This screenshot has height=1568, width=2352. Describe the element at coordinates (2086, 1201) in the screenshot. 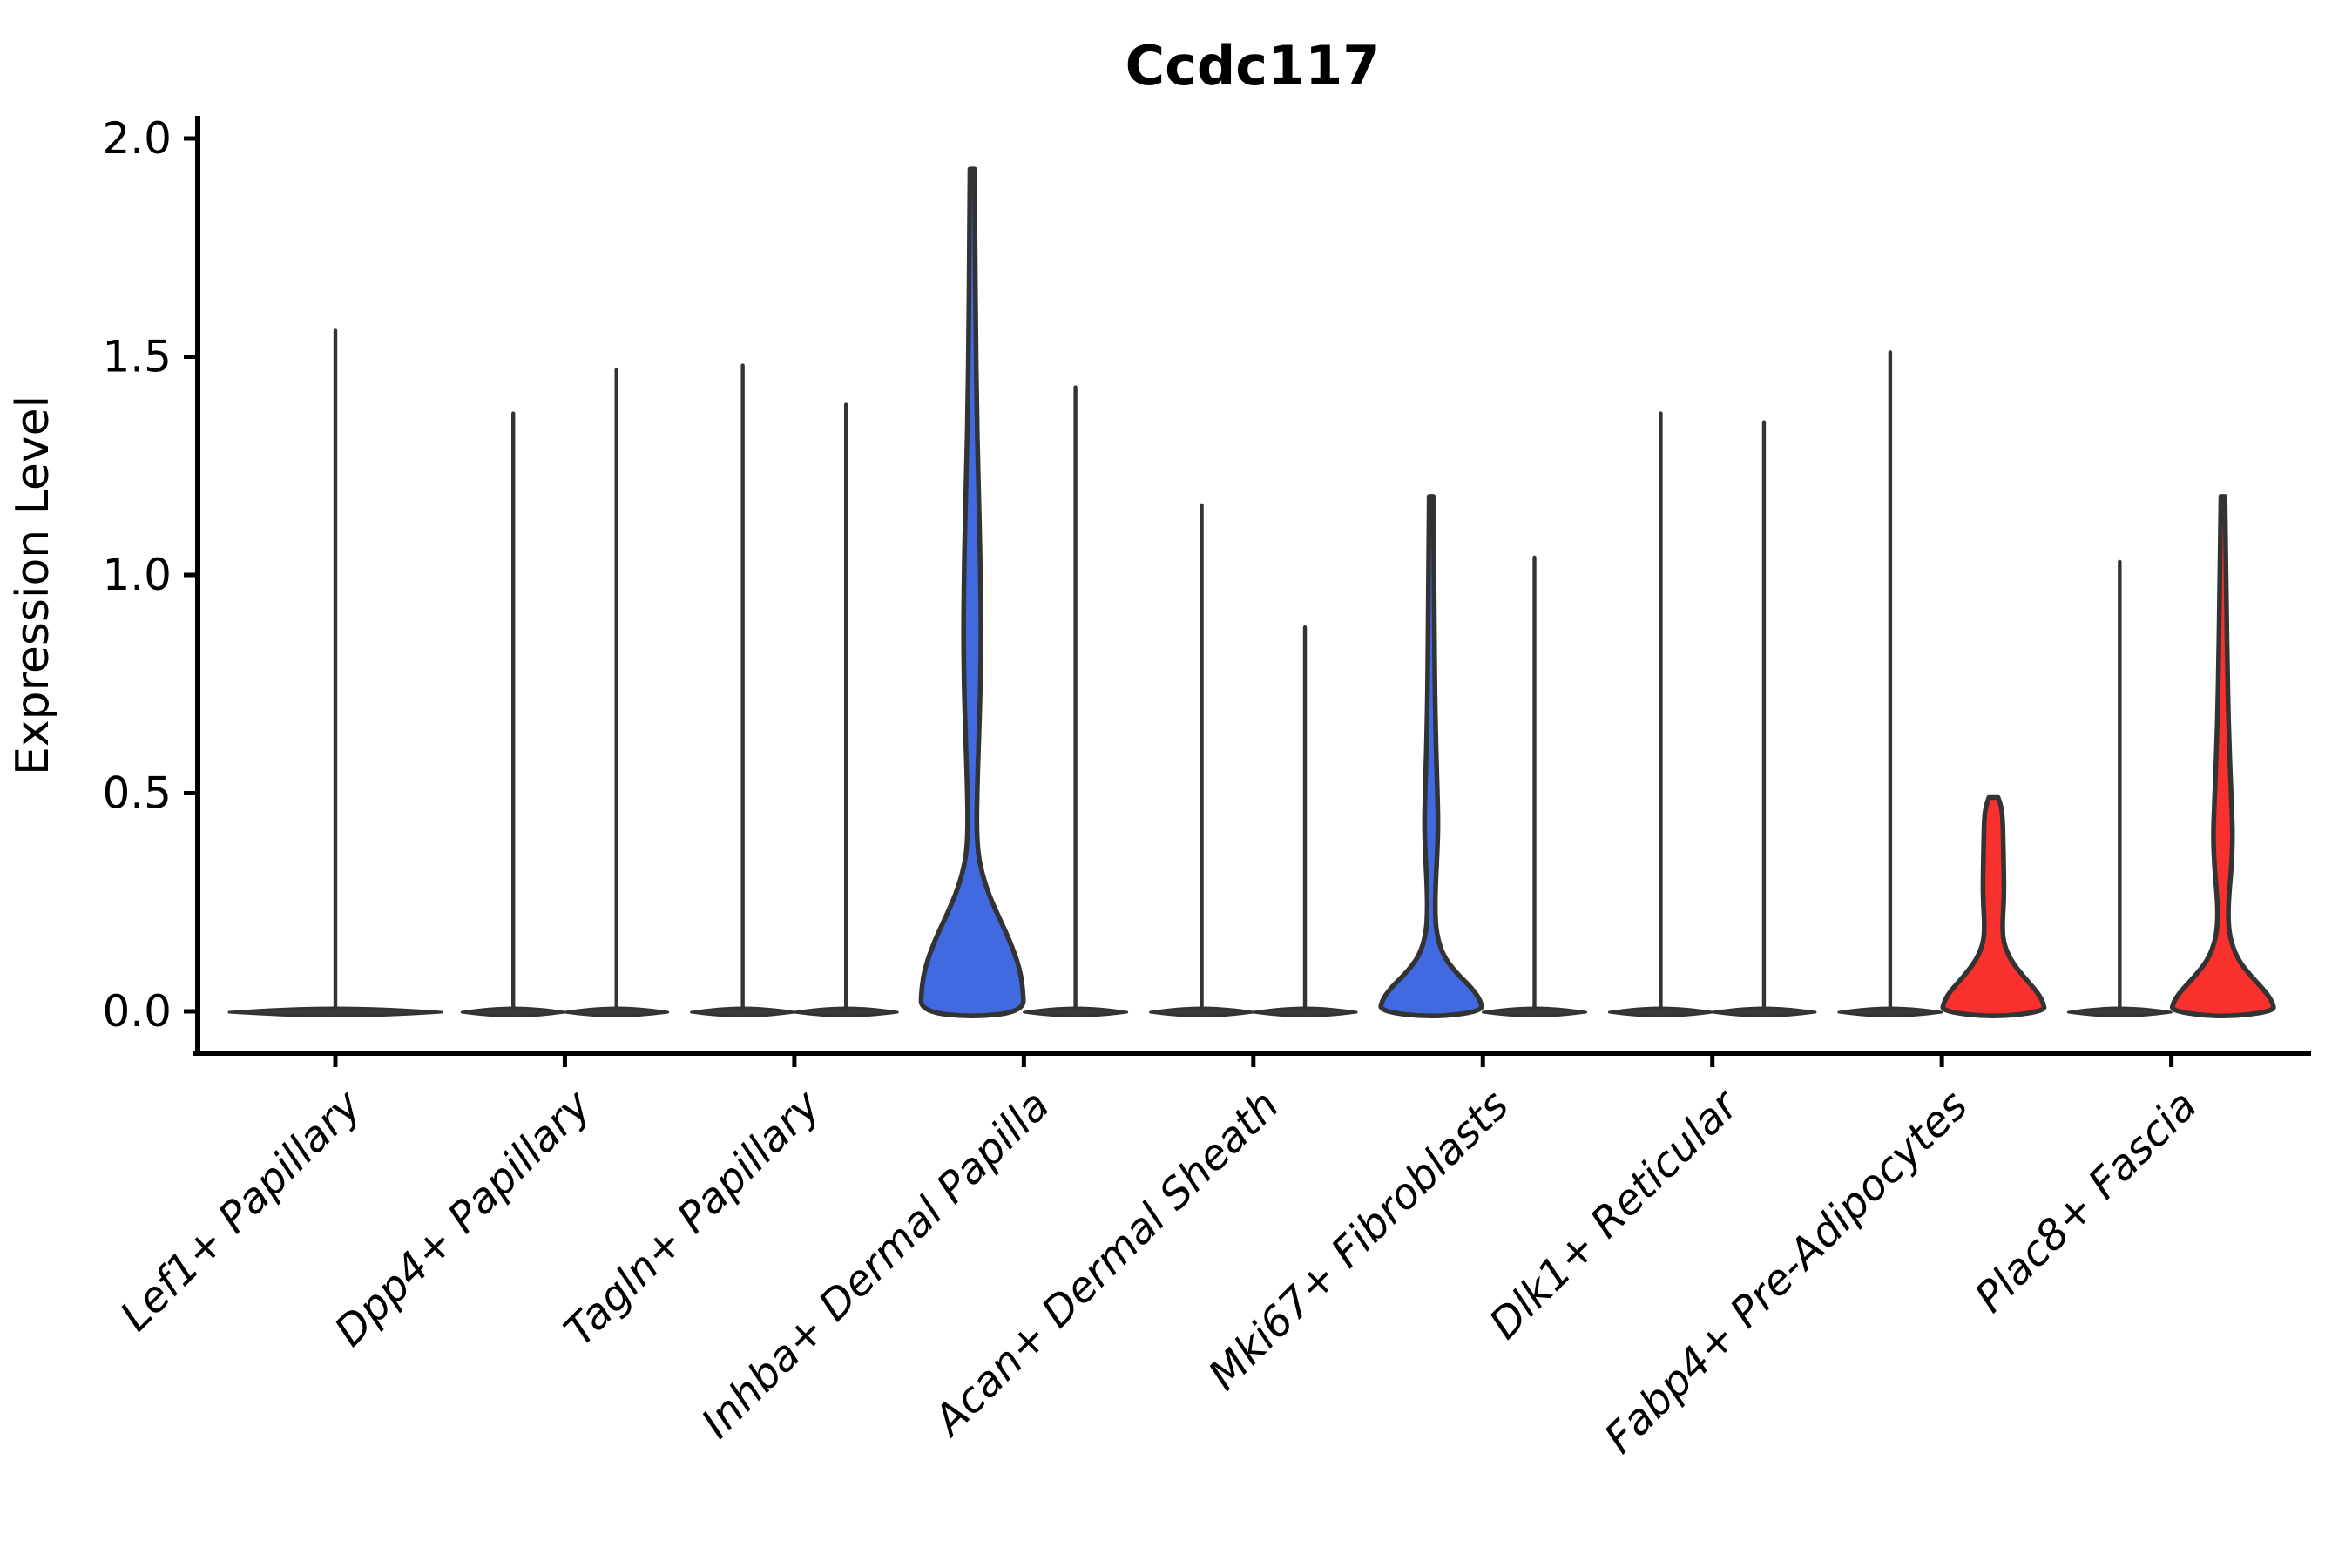

I see `x-tick-label: Plac8+ Fascia` at that location.